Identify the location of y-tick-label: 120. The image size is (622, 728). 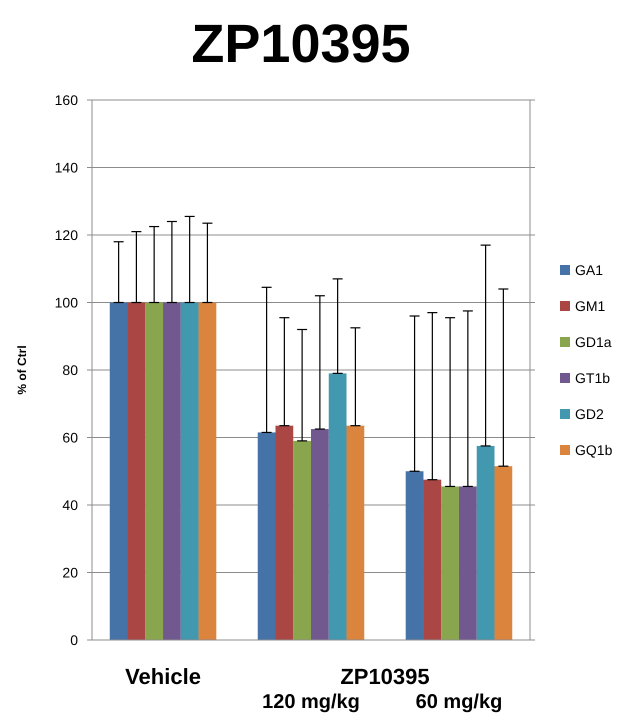
(66, 234).